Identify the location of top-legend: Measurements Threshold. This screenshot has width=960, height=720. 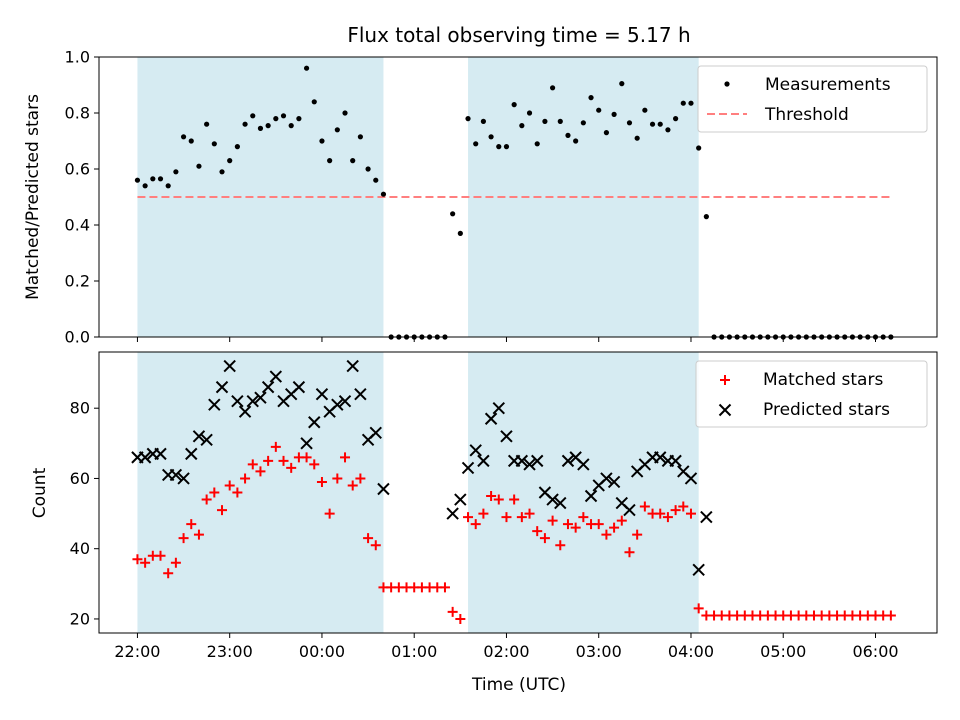
(812, 99).